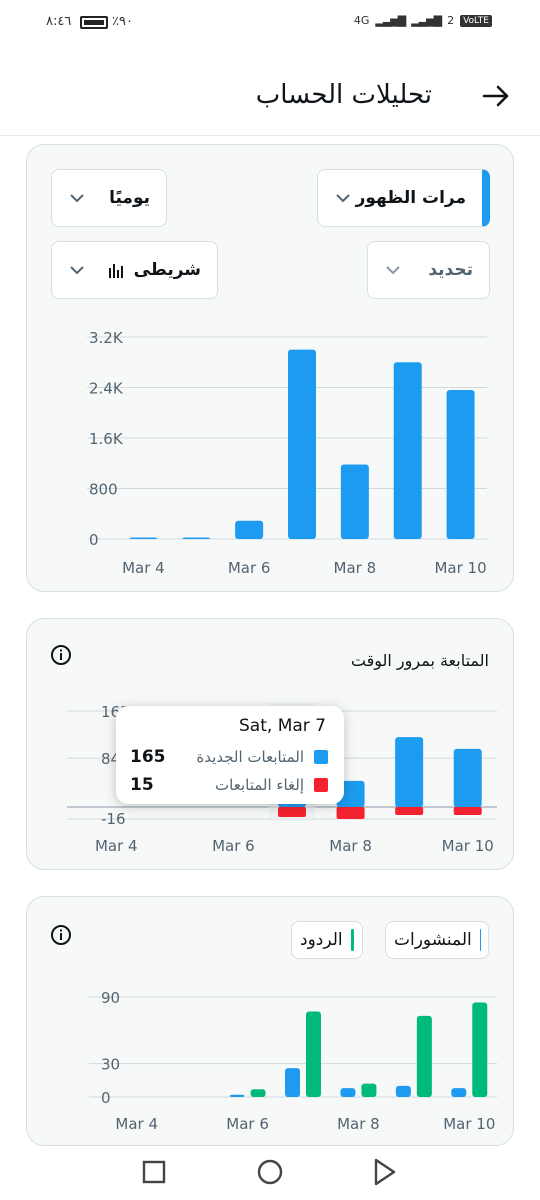 This screenshot has height=1200, width=540. I want to click on status-time: ٨:٤٦, so click(59, 21).